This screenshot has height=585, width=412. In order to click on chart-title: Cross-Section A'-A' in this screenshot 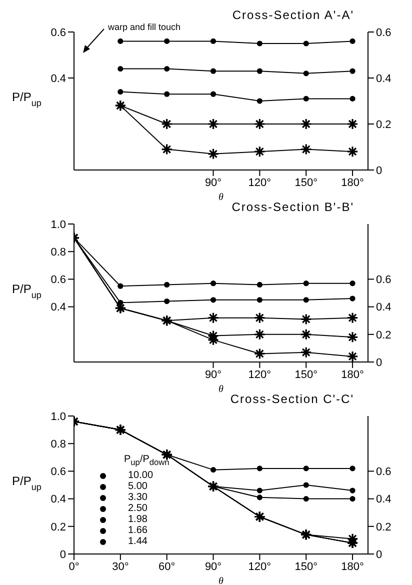, I will do `click(293, 15)`.